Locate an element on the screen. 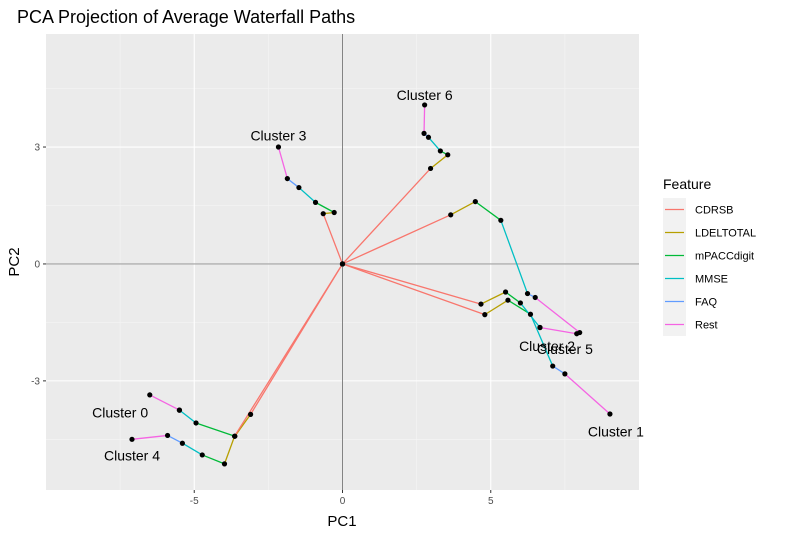  x-axis-title: PC1 is located at coordinates (341, 521).